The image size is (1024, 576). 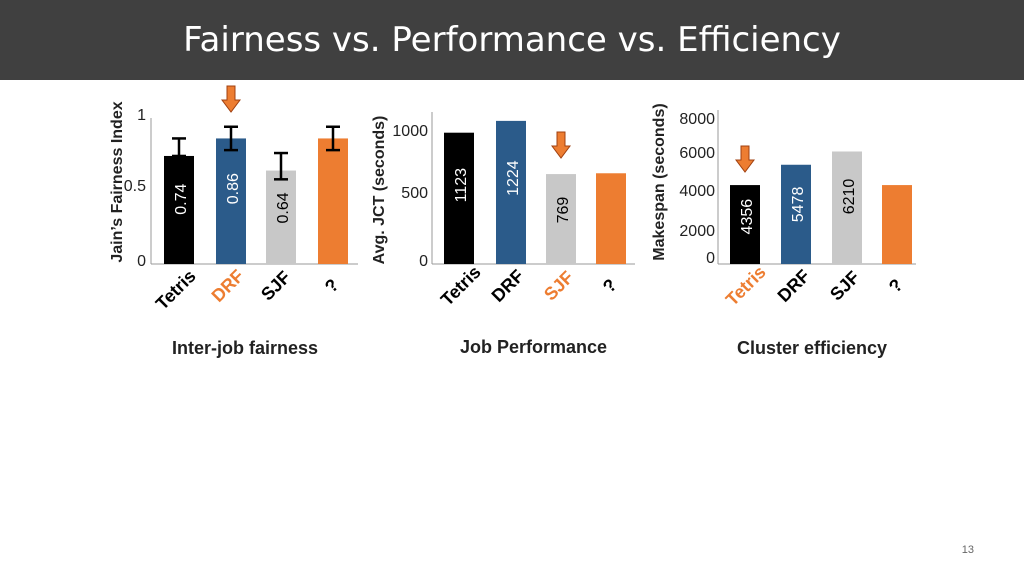 I want to click on chart-1-subtitle: Inter-job fairness, so click(x=245, y=348).